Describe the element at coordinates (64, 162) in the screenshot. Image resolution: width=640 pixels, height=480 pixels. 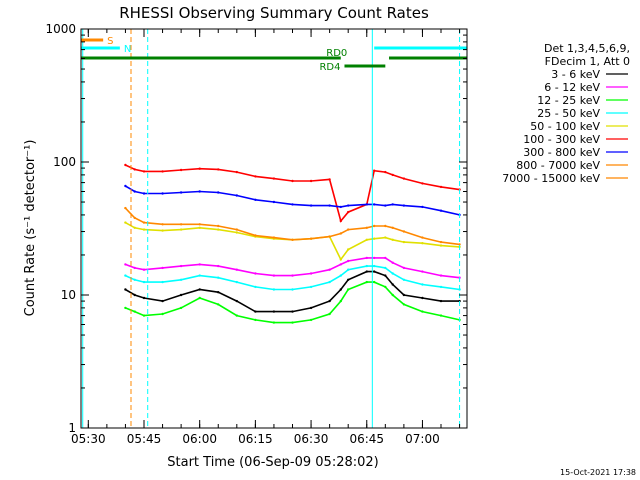
I see `y-tick-label: 100` at that location.